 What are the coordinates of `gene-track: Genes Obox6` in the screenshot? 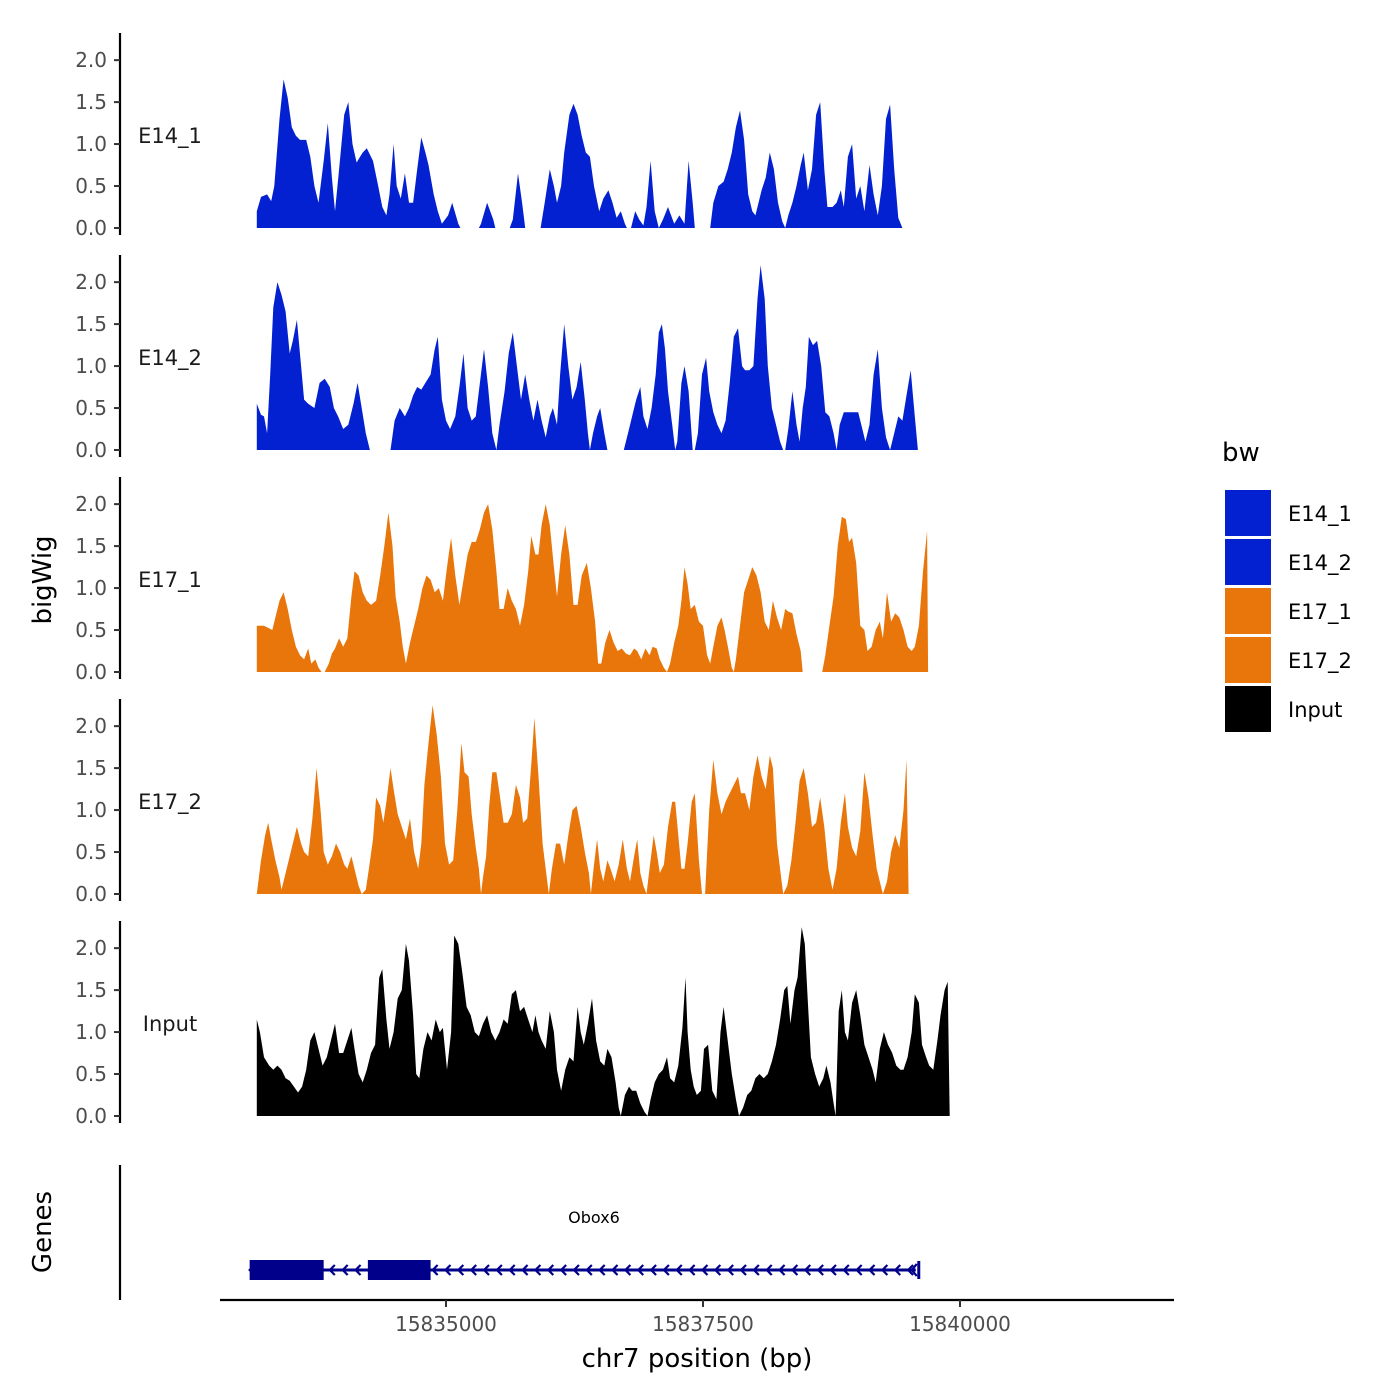 It's located at (474, 1232).